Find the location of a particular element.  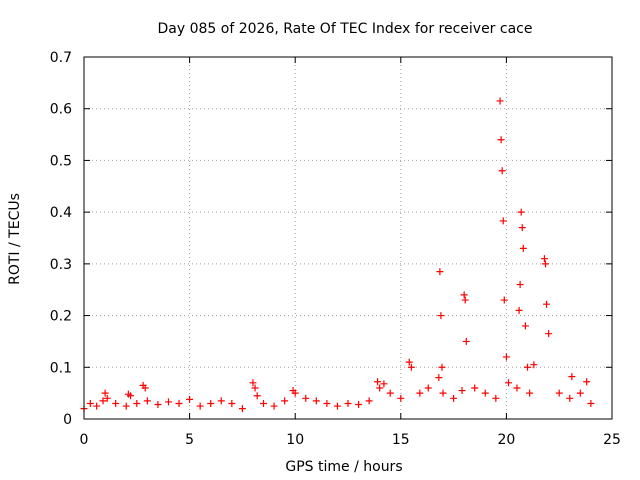

x-tick-label: 20 is located at coordinates (506, 440).